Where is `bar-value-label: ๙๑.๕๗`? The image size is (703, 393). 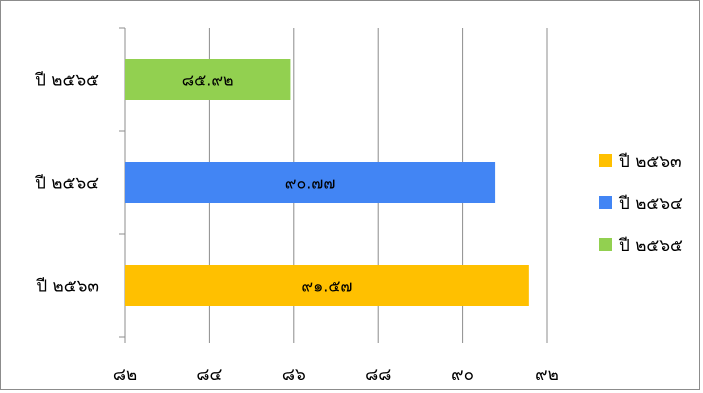
bar-value-label: ๙๑.๕๗ is located at coordinates (326, 286).